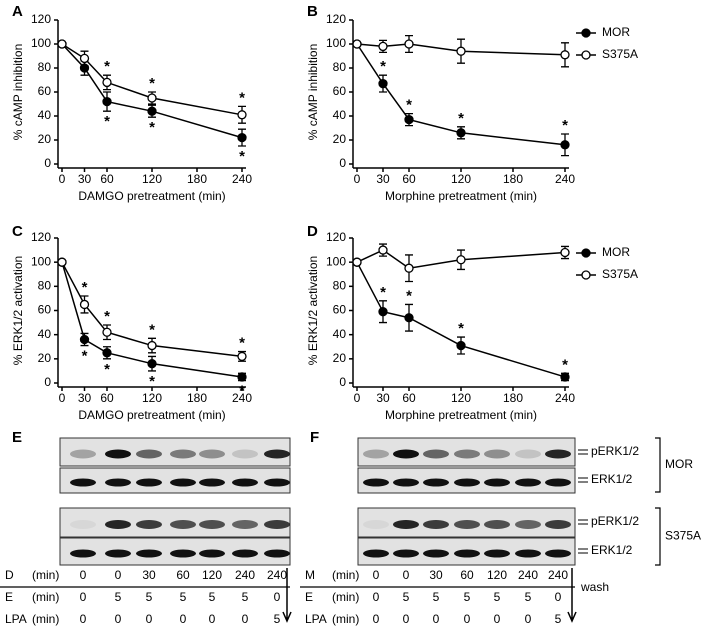 Image resolution: width=708 pixels, height=627 pixels. What do you see at coordinates (340, 358) in the screenshot?
I see `y-tick-label: 20` at bounding box center [340, 358].